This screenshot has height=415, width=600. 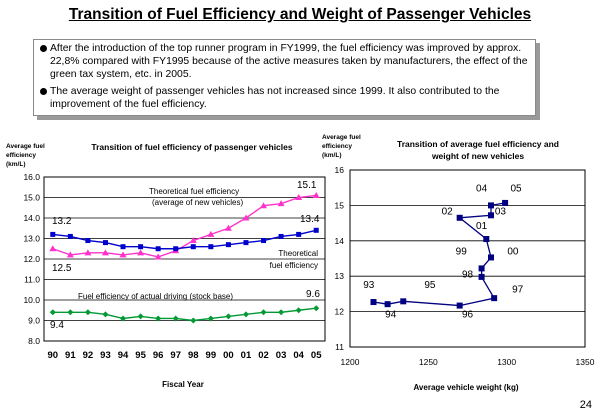 I want to click on left-xtick-label: 01, so click(x=246, y=355).